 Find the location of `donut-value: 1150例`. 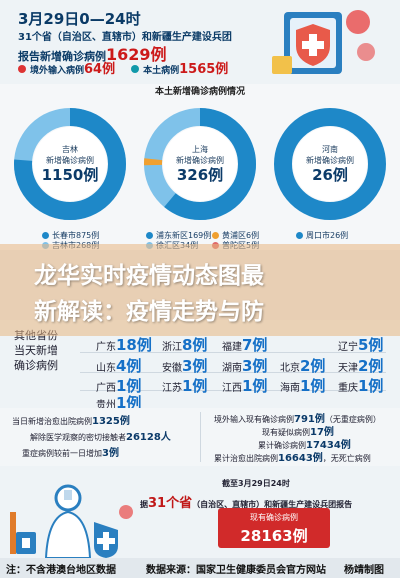

donut-value: 1150例 is located at coordinates (70, 175).